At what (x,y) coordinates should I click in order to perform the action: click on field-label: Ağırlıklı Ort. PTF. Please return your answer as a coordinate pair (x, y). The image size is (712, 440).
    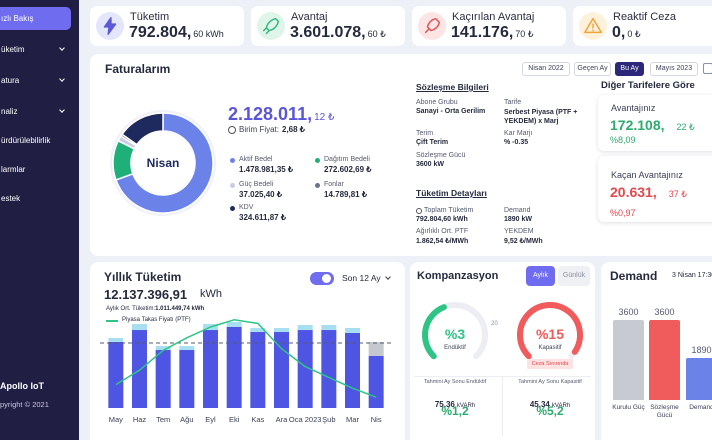
    Looking at the image, I should click on (442, 231).